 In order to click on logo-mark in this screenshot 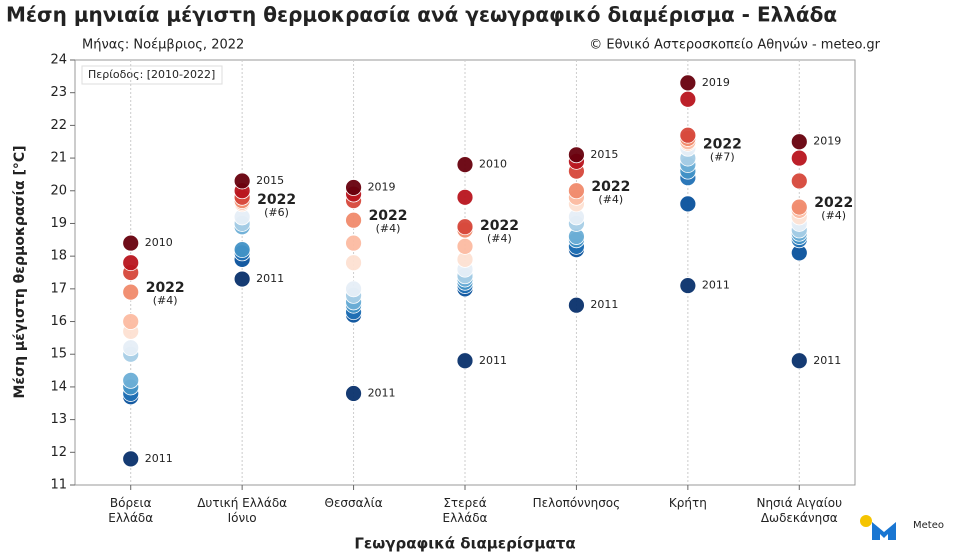, I will do `click(884, 531)`.